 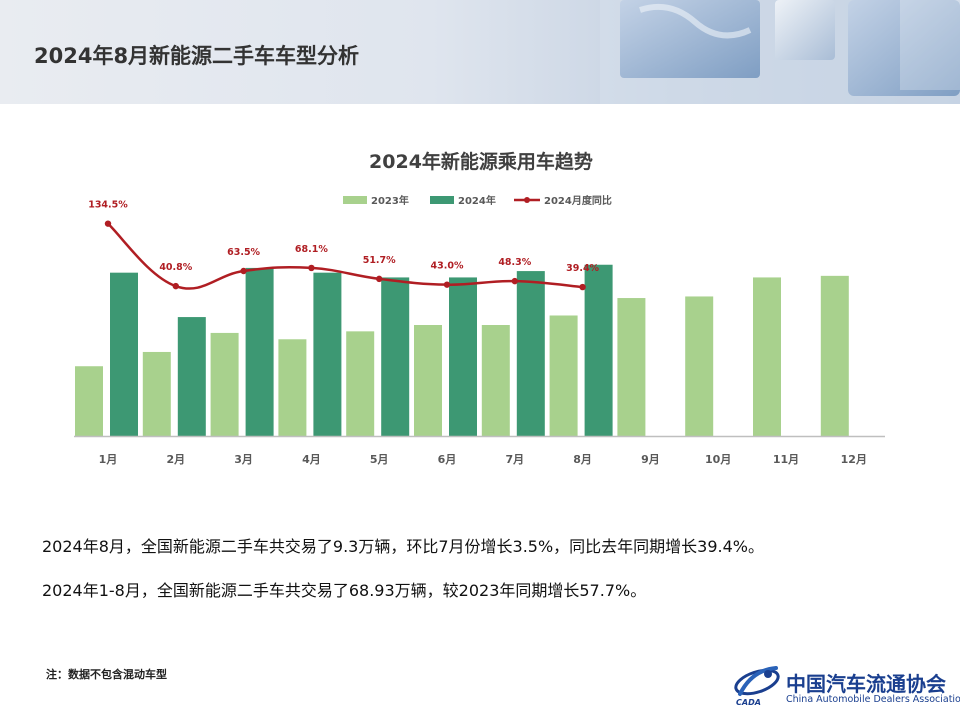 I want to click on legend-swatch-2024, so click(x=442, y=200).